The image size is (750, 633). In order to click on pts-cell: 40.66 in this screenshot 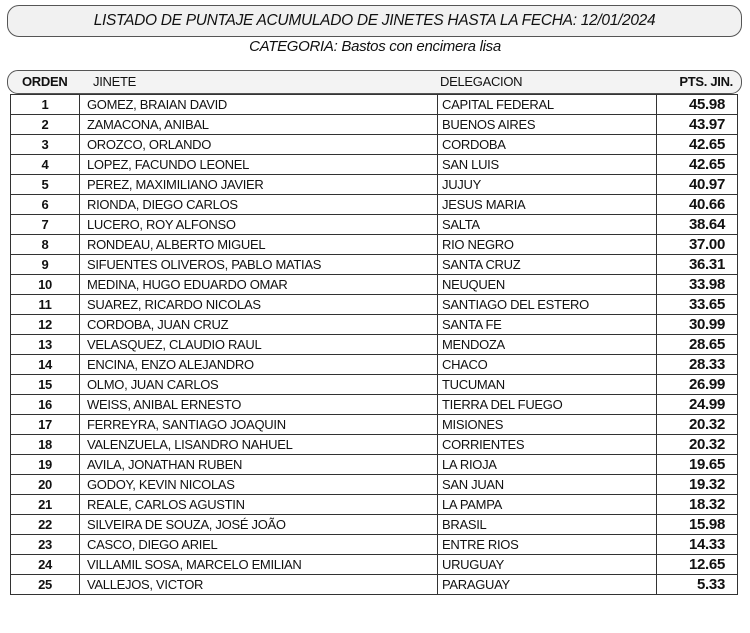, I will do `click(697, 204)`.